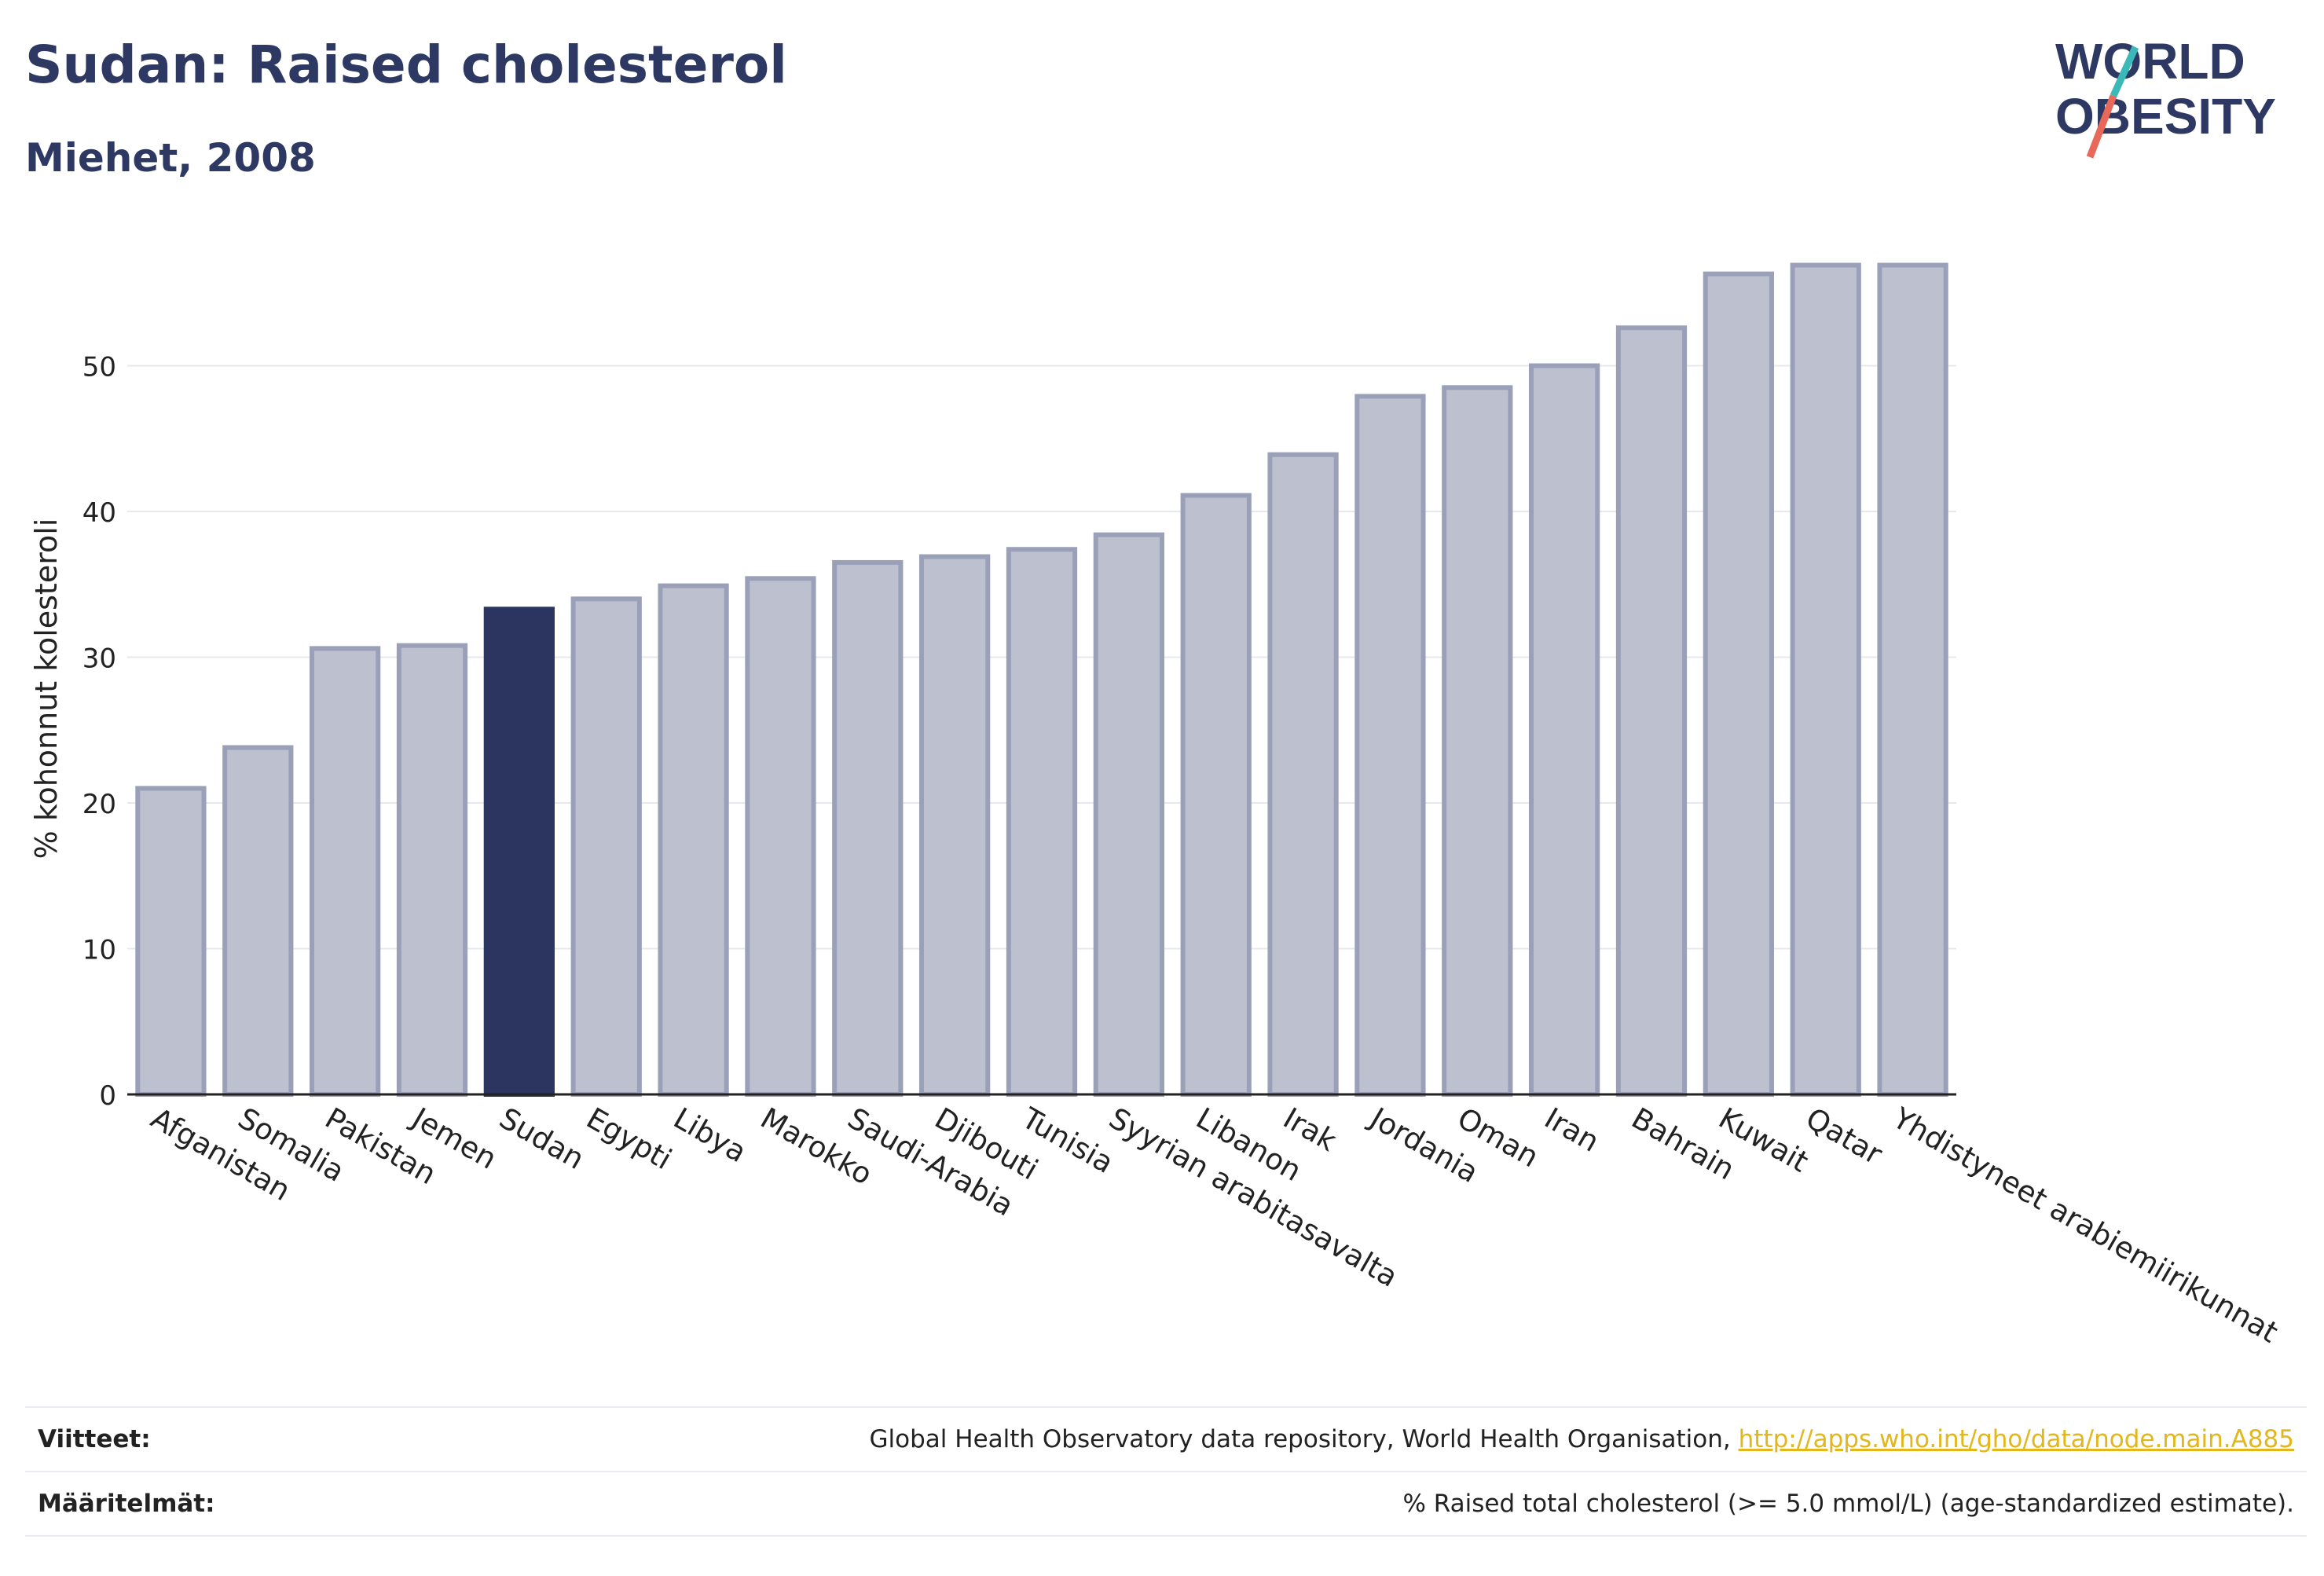  What do you see at coordinates (1128, 814) in the screenshot?
I see `bar-syyrian-arabitasavalta` at bounding box center [1128, 814].